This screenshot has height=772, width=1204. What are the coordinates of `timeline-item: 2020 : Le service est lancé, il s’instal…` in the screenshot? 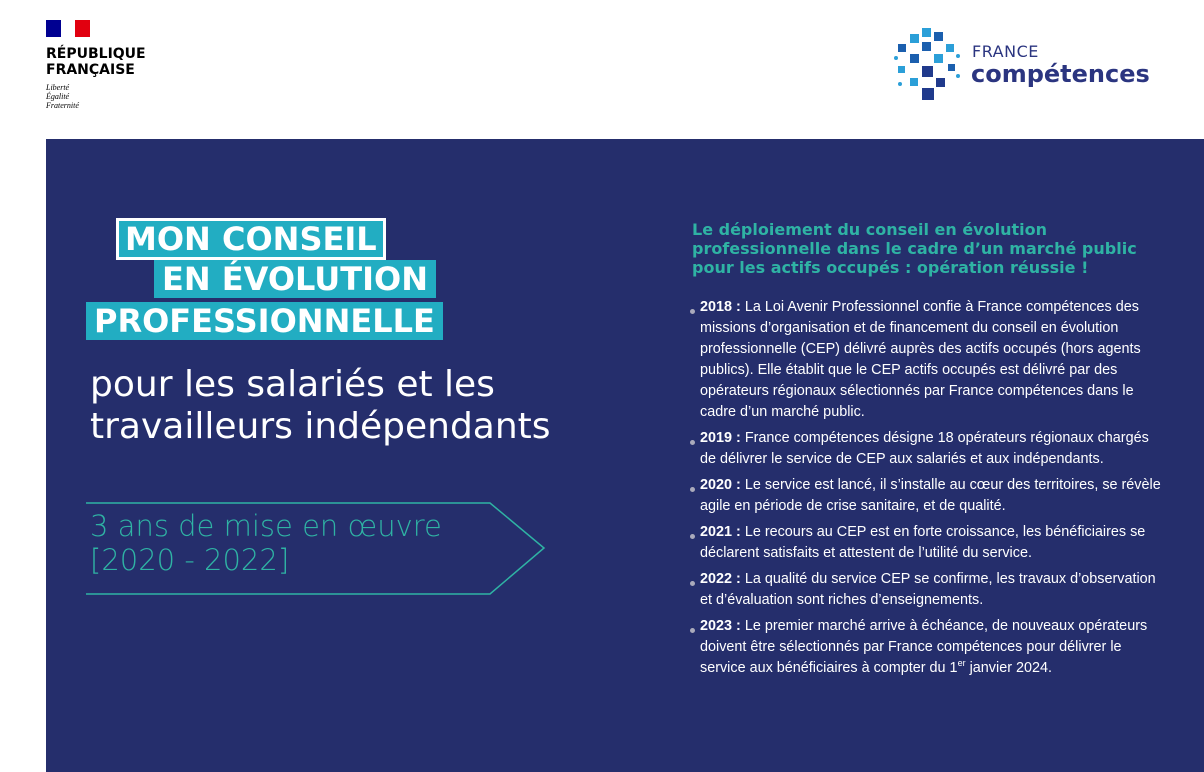 It's located at (929, 496).